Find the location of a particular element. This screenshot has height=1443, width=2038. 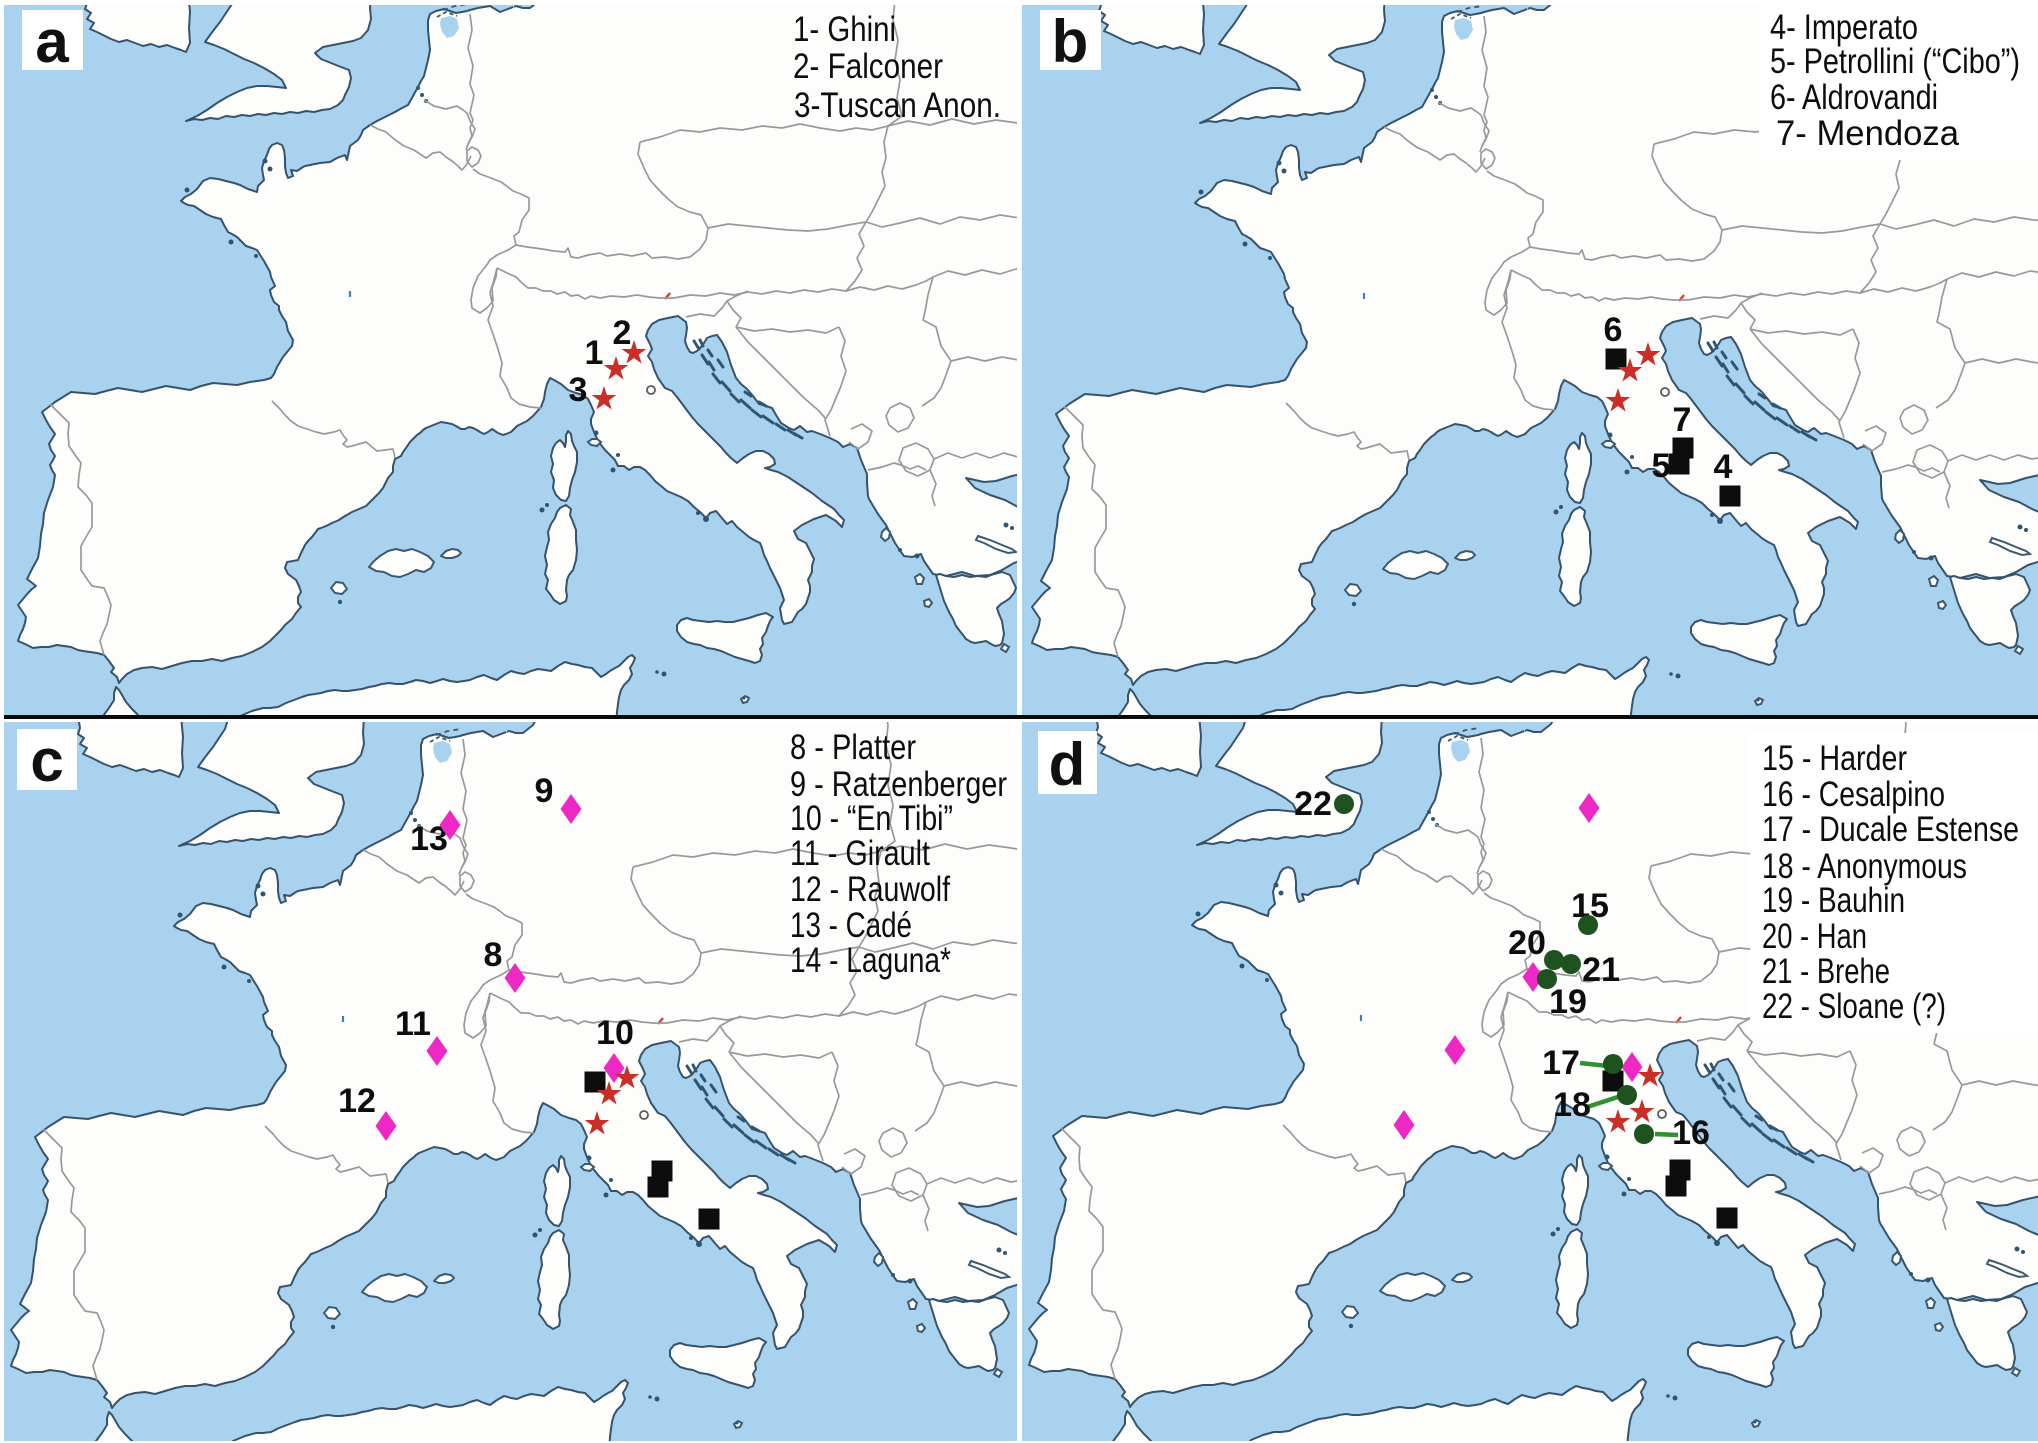

svg-text: 3 is located at coordinates (578, 390).